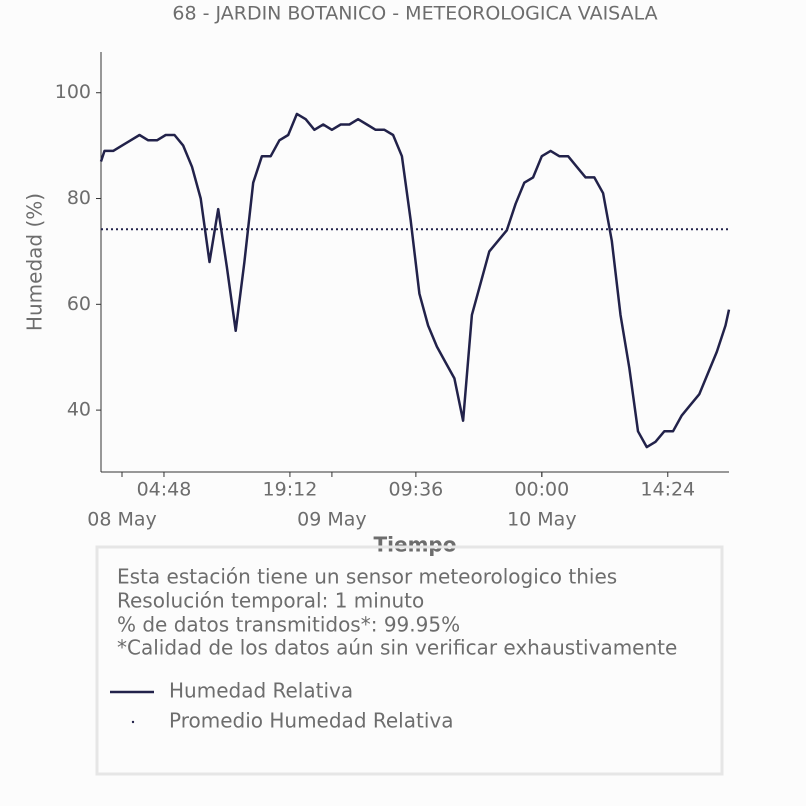 The image size is (806, 806). I want to click on info-line: % de datos transmitidos*: 99.95%, so click(288, 625).